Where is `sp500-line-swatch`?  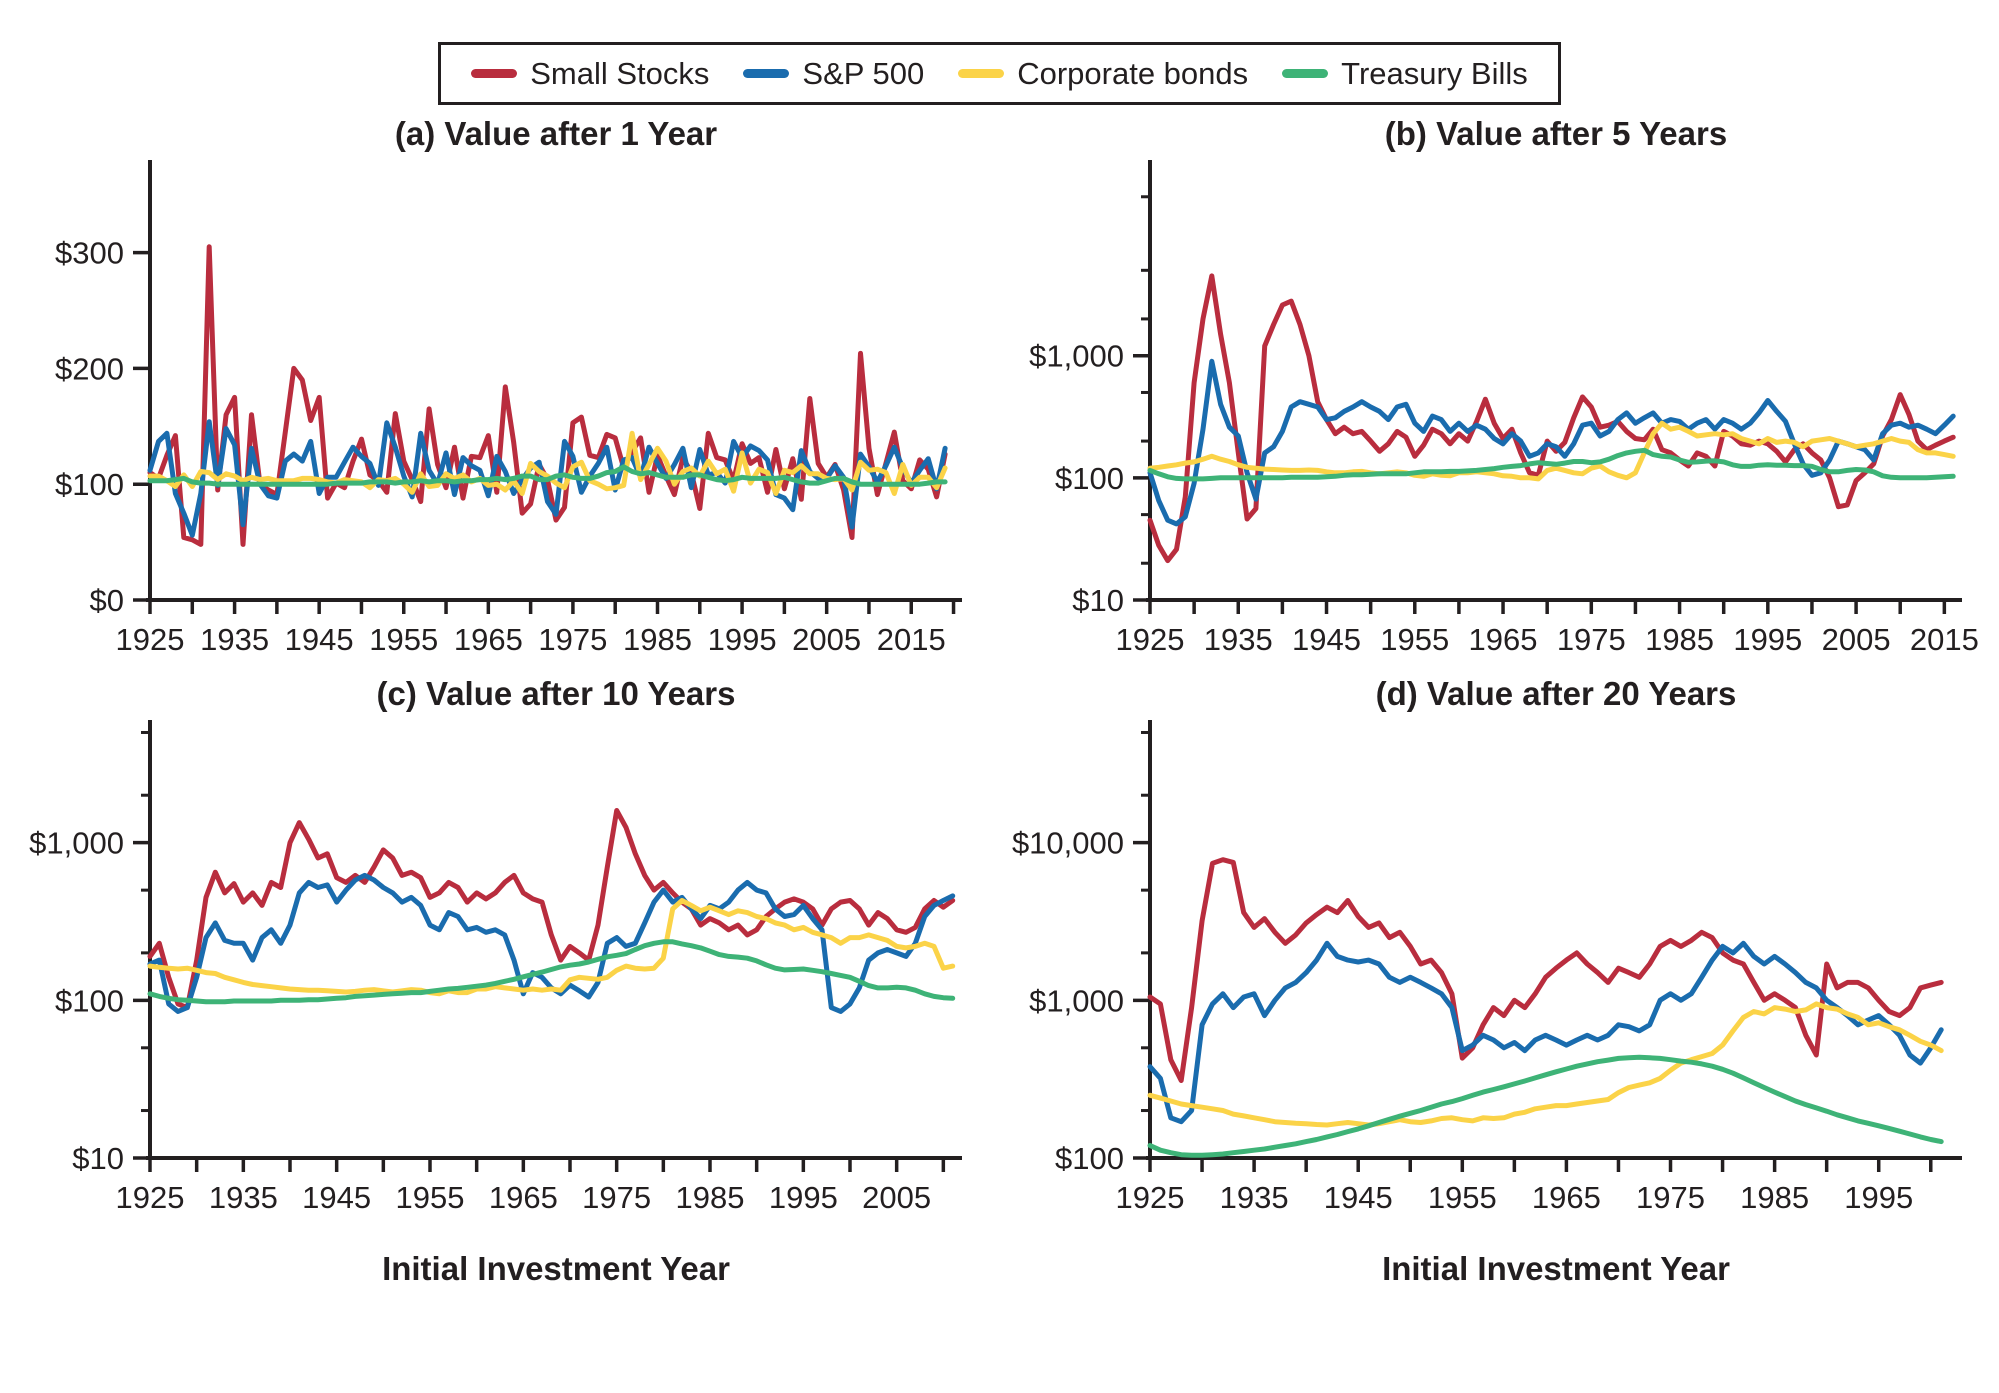 sp500-line-swatch is located at coordinates (766, 73).